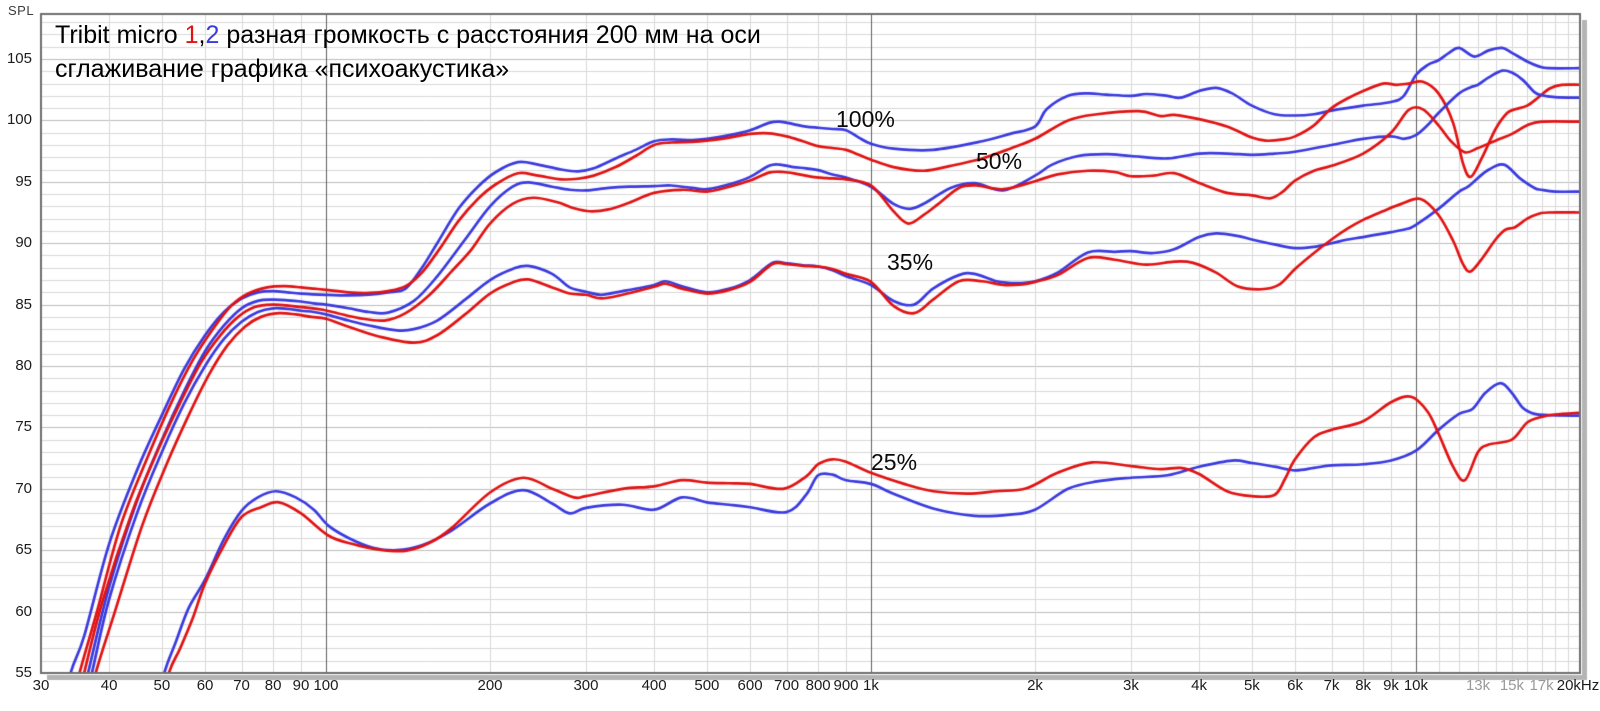 The height and width of the screenshot is (711, 1600). Describe the element at coordinates (109, 685) in the screenshot. I see `x-tick-label: 40` at that location.